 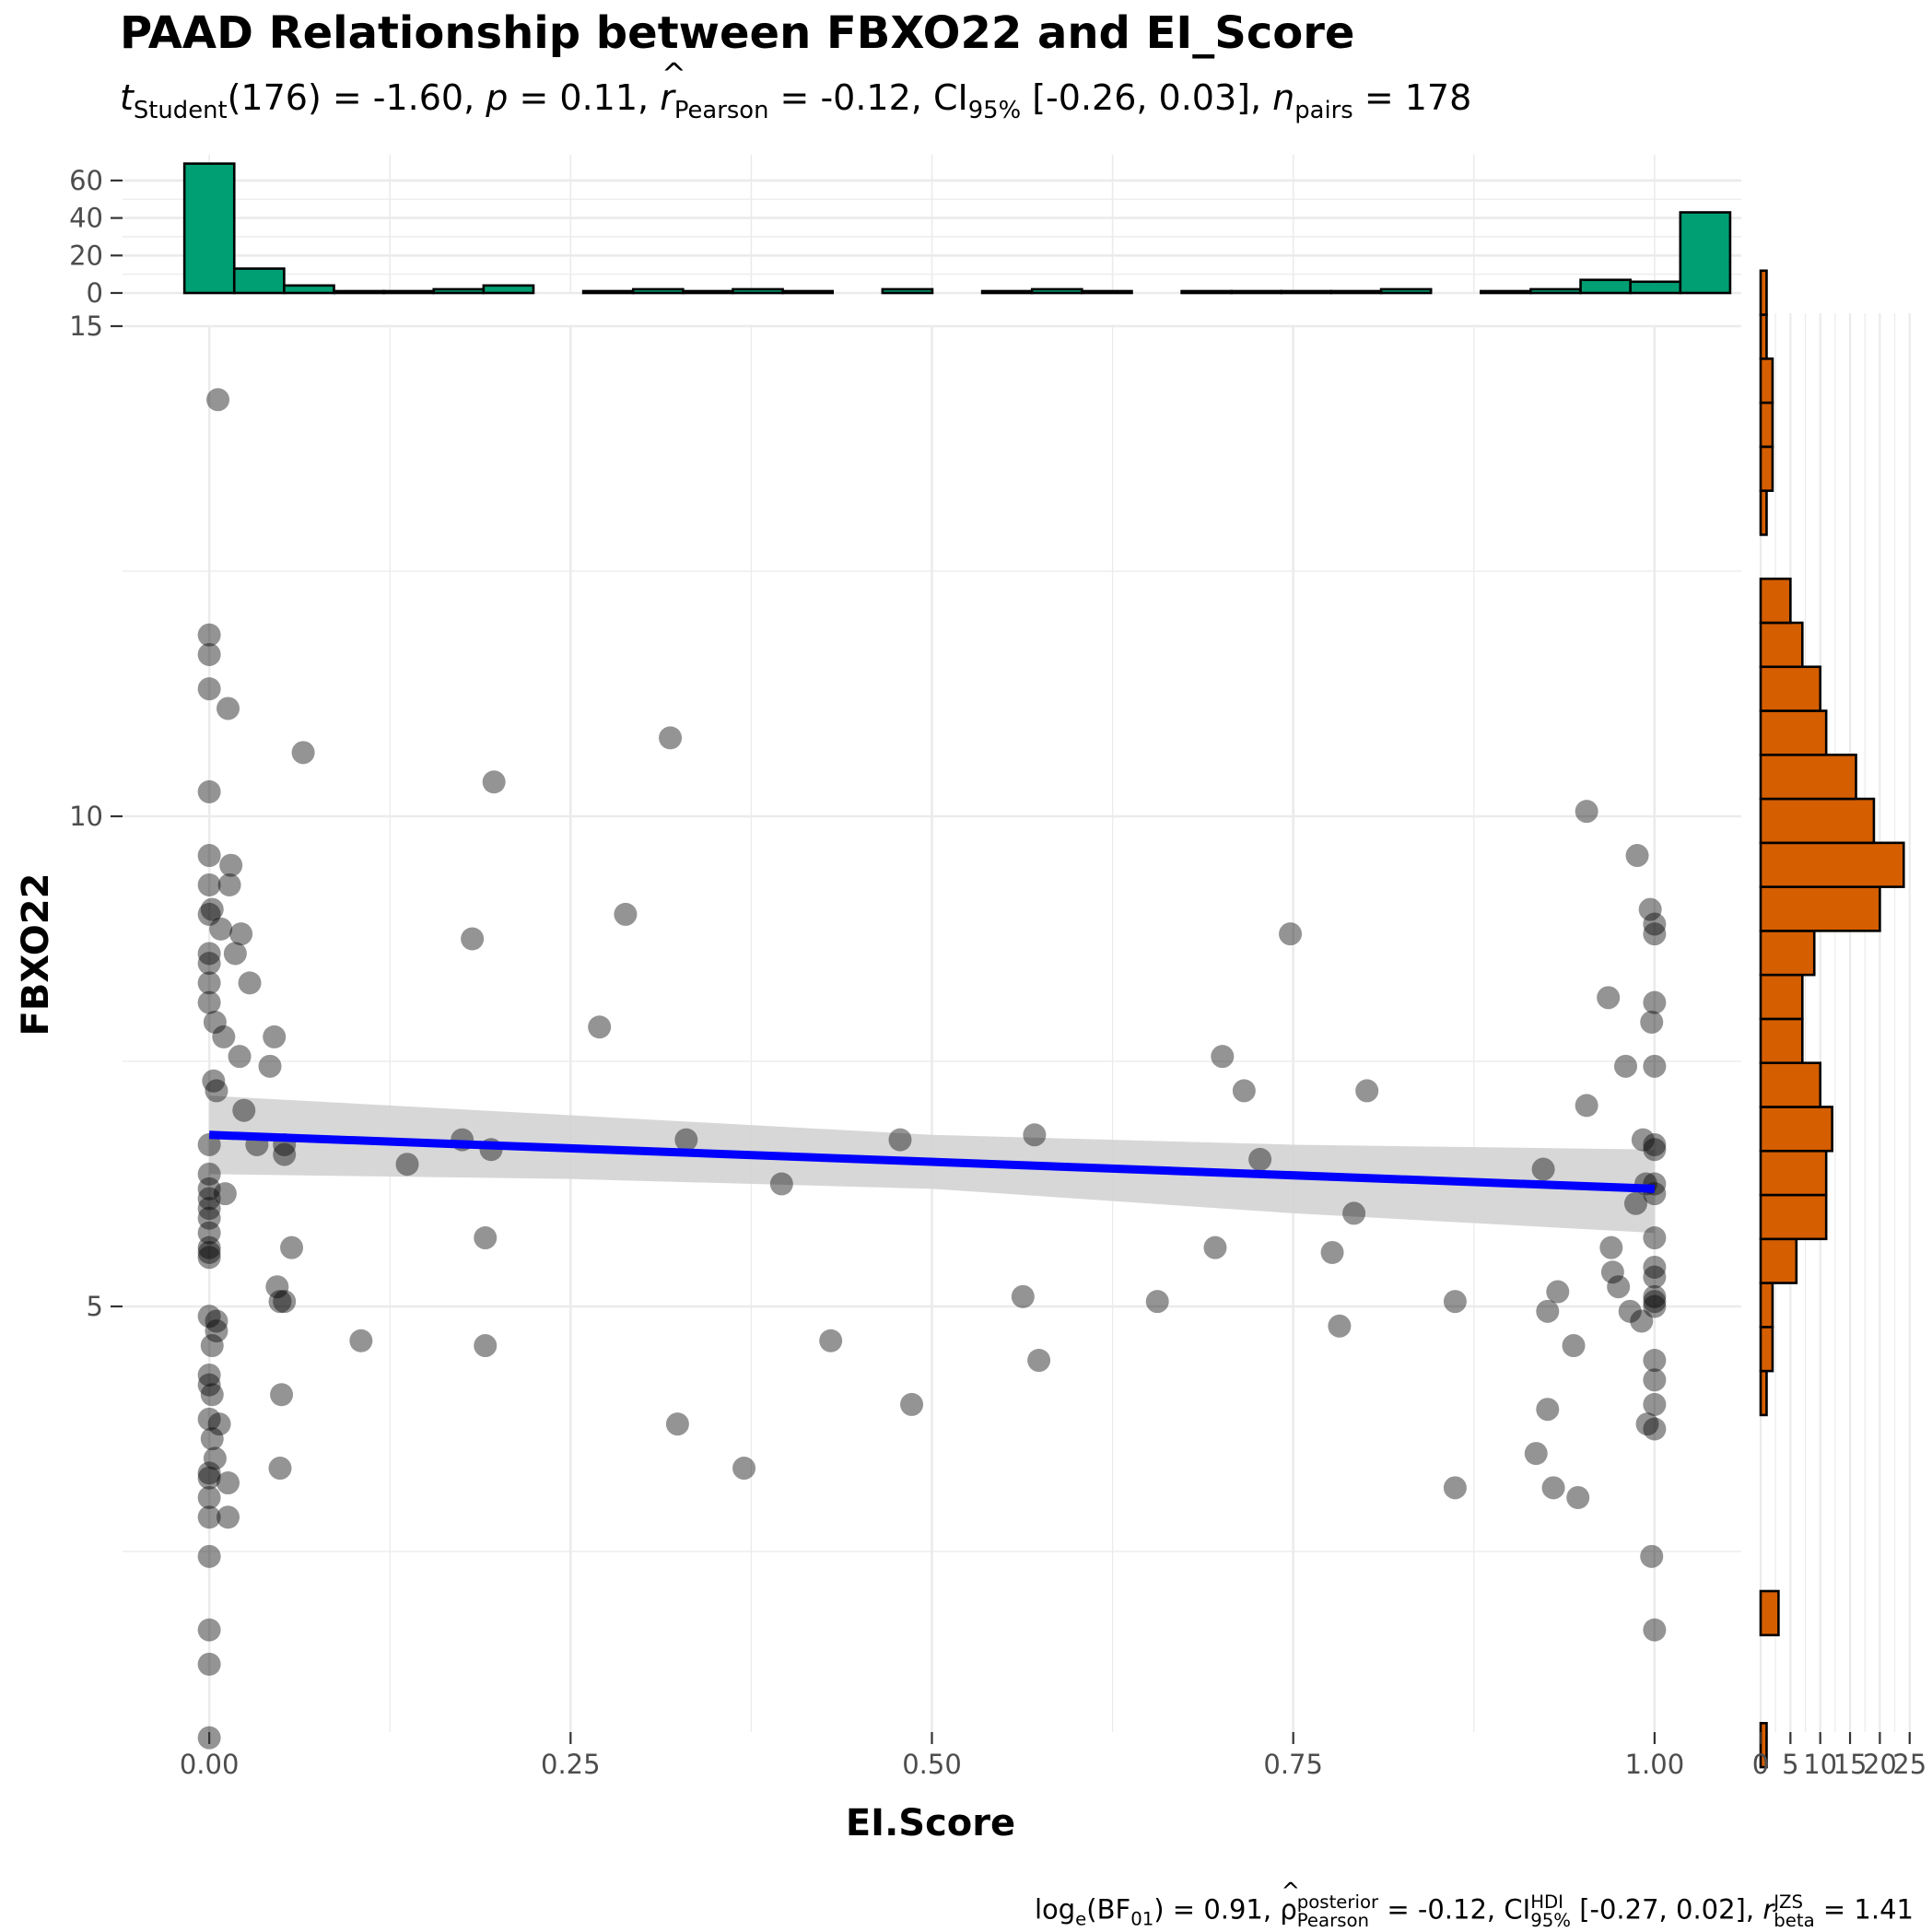 I want to click on log-sub: e, so click(x=1081, y=1919).